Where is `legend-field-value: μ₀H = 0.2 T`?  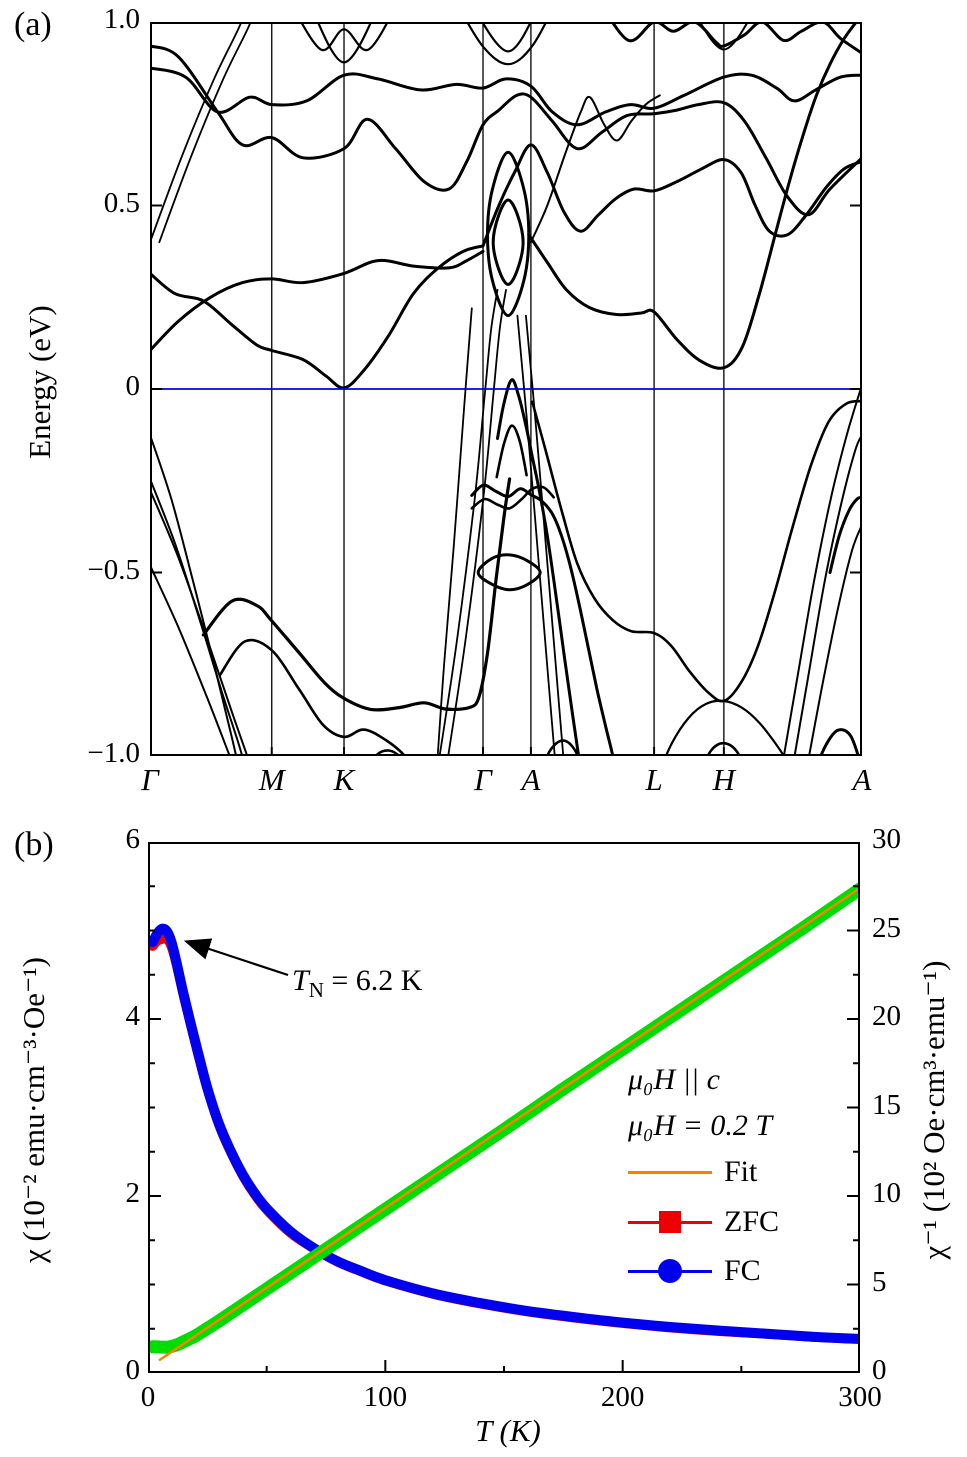 legend-field-value: μ₀H = 0.2 T is located at coordinates (700, 1126).